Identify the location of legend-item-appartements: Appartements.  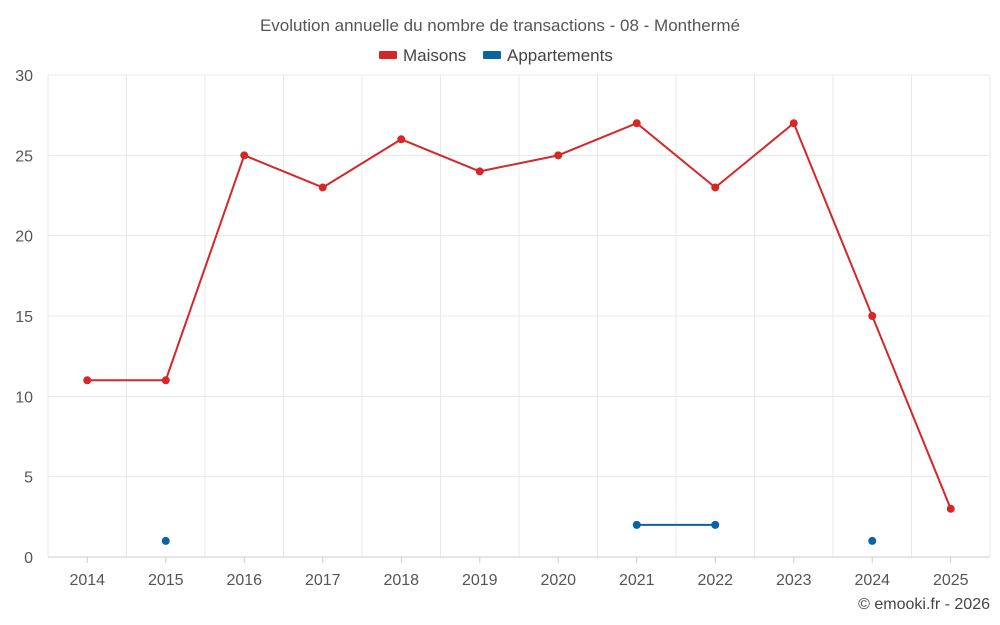
(548, 55).